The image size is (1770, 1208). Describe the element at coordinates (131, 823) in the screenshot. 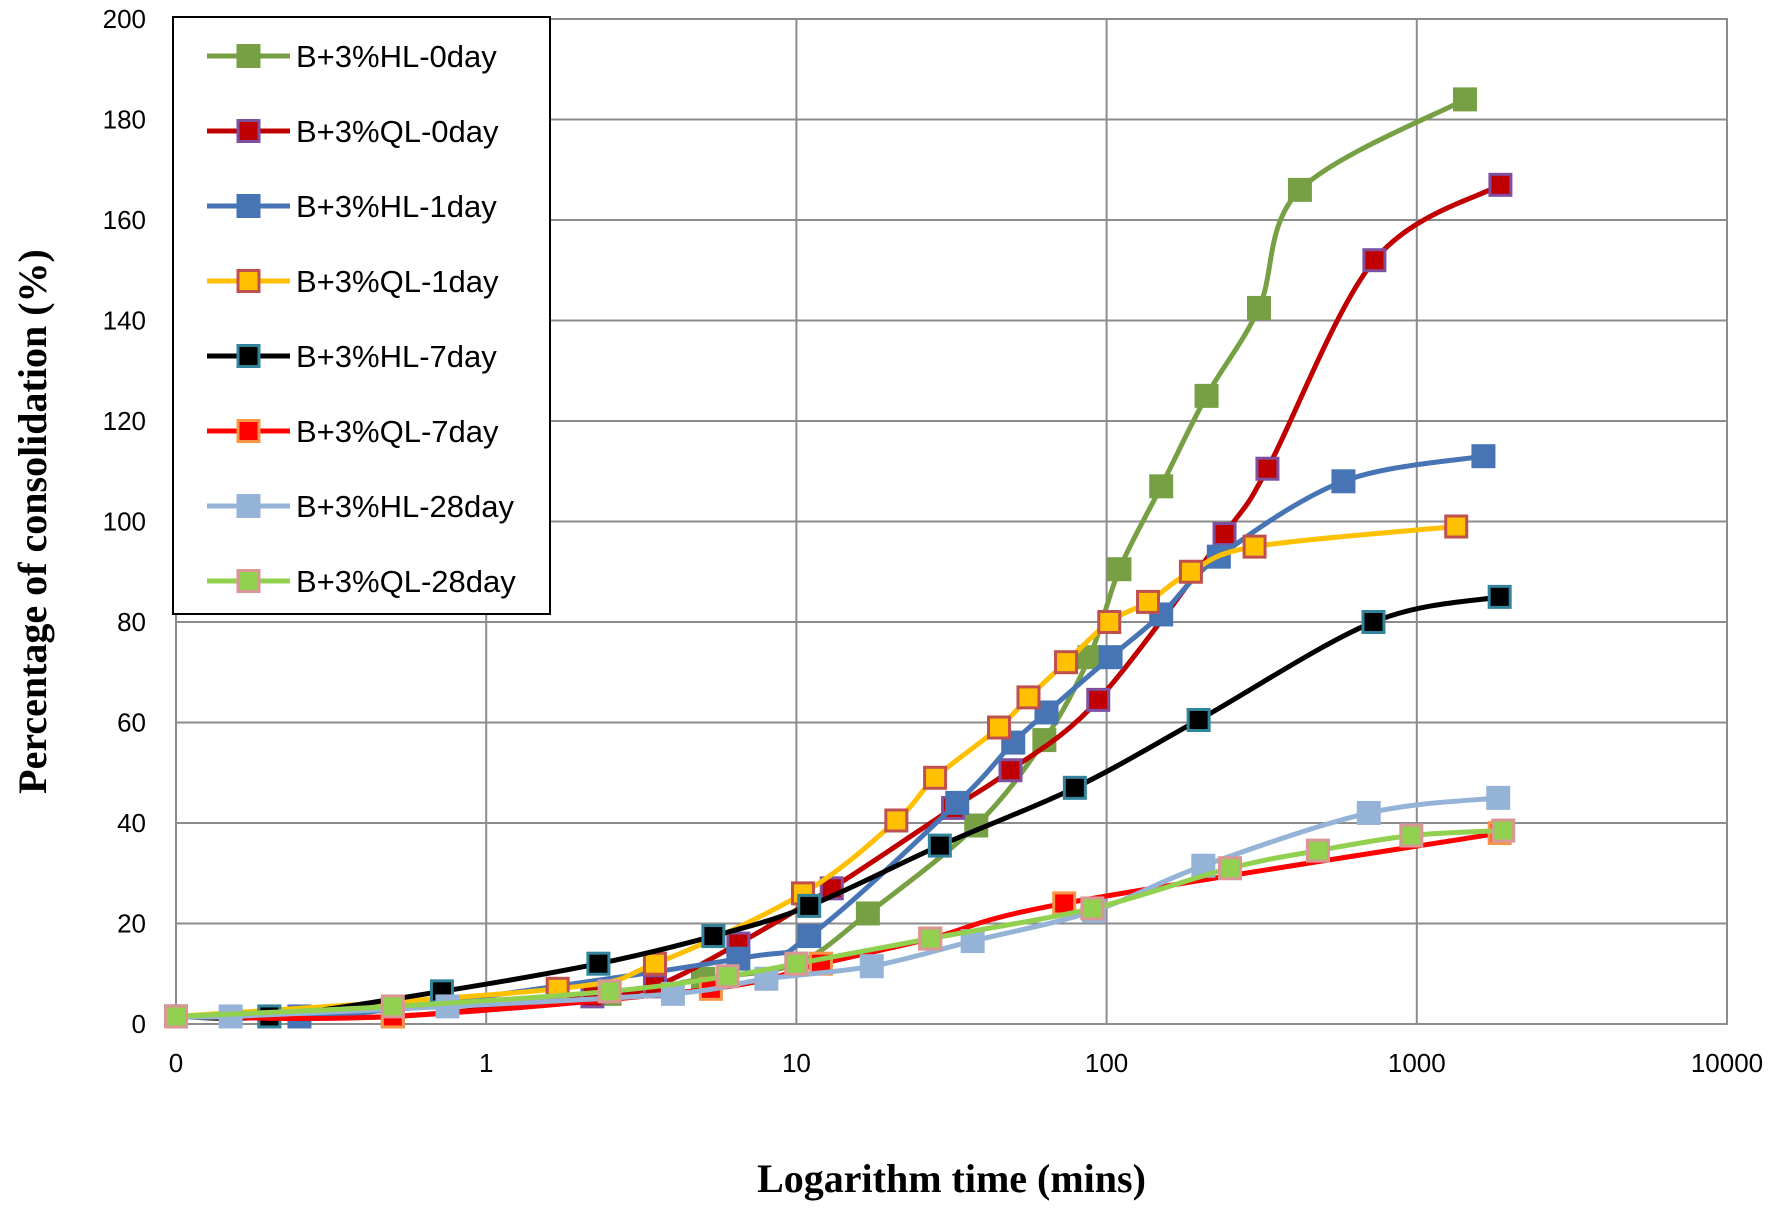

I see `y-tick-label: 40` at that location.